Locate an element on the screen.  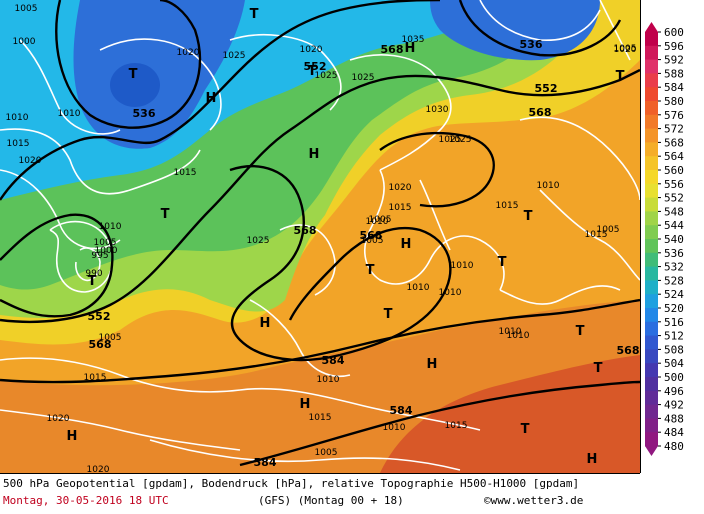
legend-tick-label: 504 is located at coordinates (674, 363).